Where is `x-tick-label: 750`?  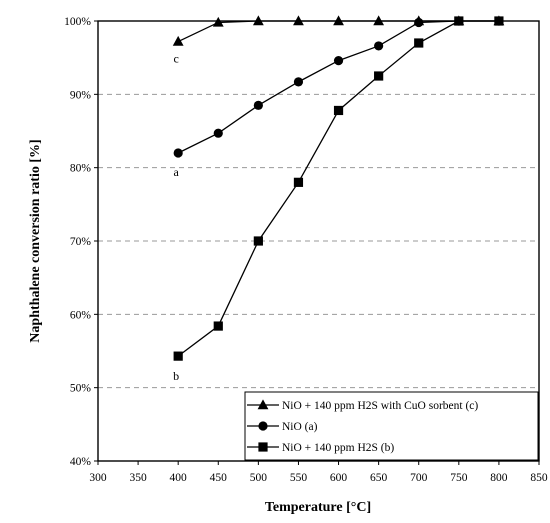
x-tick-label: 750 is located at coordinates (459, 478).